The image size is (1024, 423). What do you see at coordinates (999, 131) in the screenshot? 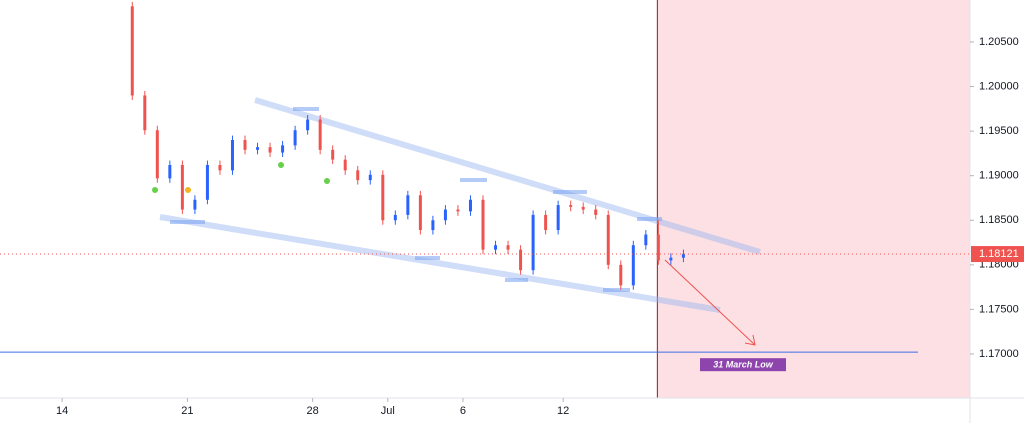
I see `y-tick-label: 1.19500` at bounding box center [999, 131].